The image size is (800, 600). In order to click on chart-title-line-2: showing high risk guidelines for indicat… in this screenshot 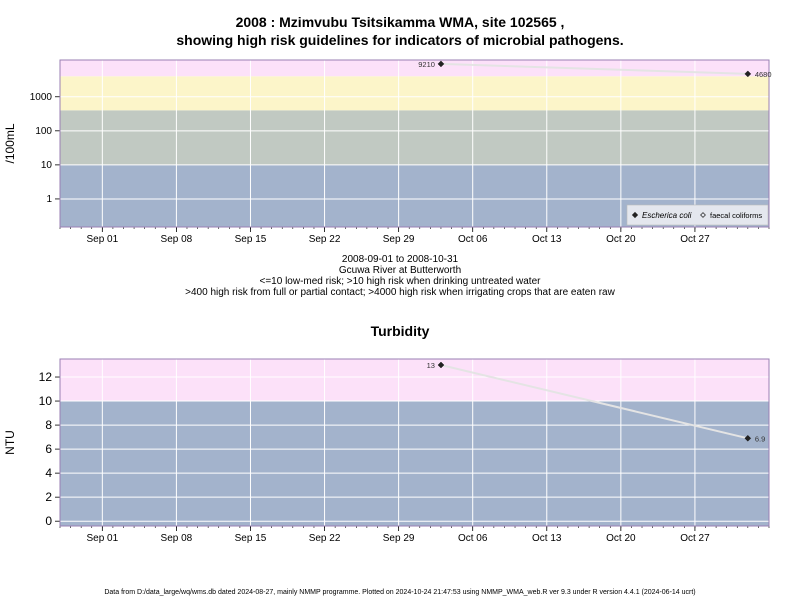, I will do `click(400, 40)`.